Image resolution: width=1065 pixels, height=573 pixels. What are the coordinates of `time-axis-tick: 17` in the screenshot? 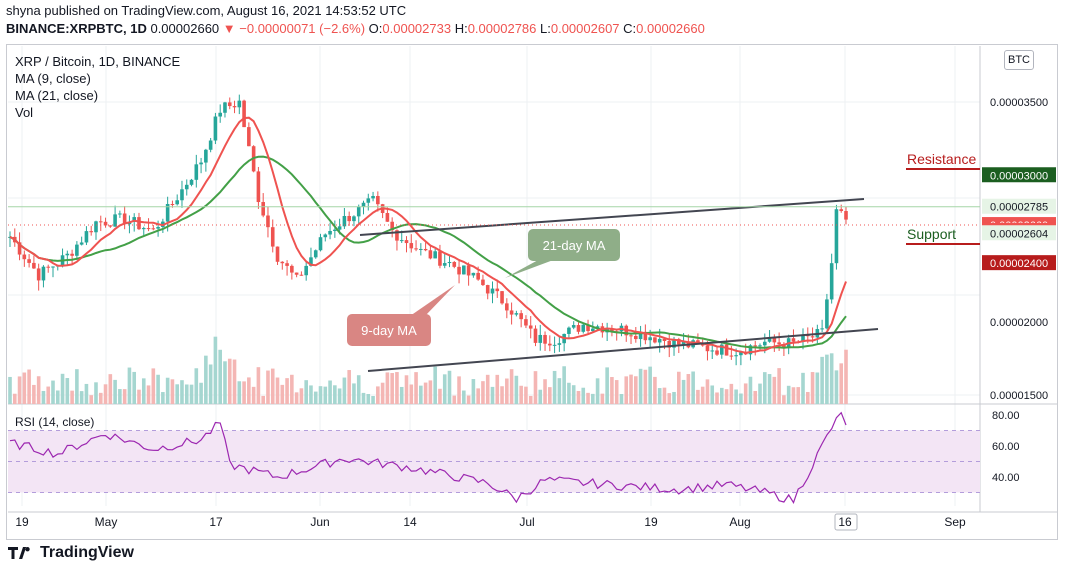 It's located at (216, 522).